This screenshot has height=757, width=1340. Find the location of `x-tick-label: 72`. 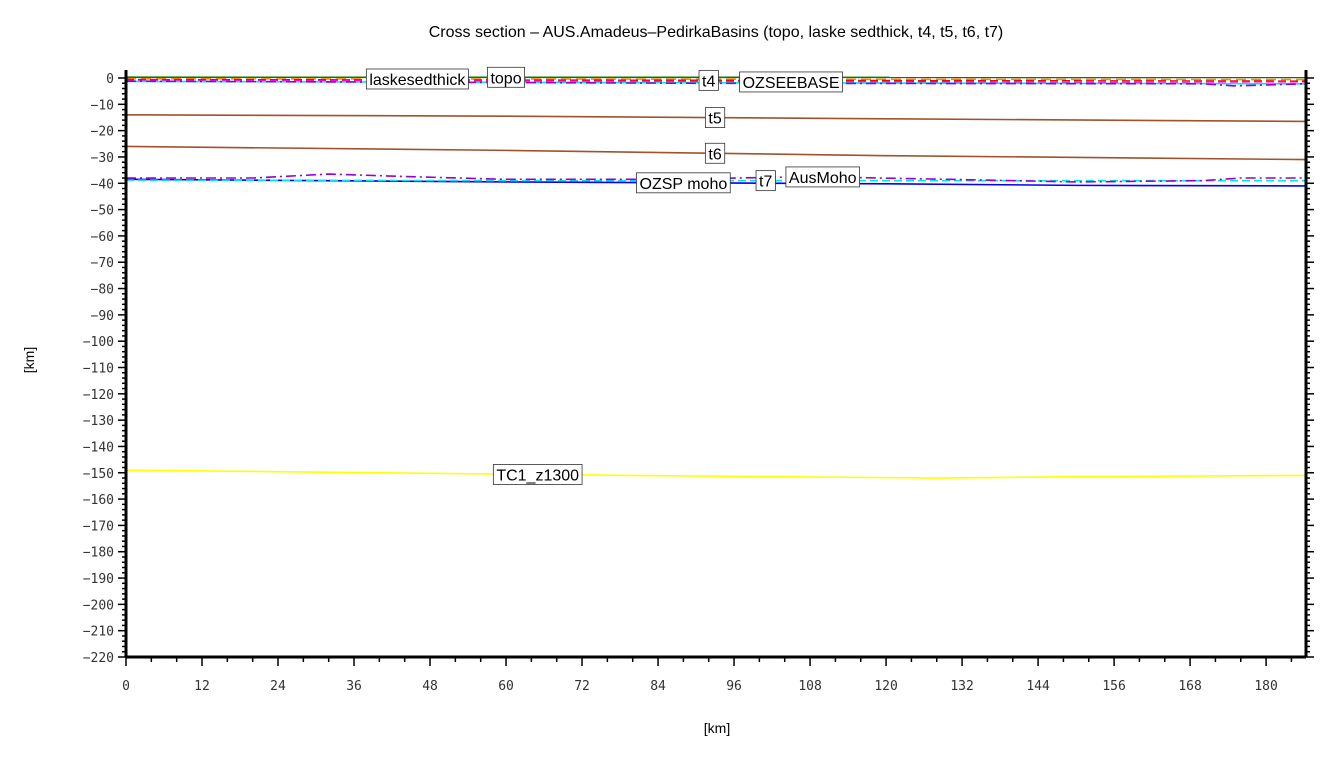

x-tick-label: 72 is located at coordinates (582, 686).